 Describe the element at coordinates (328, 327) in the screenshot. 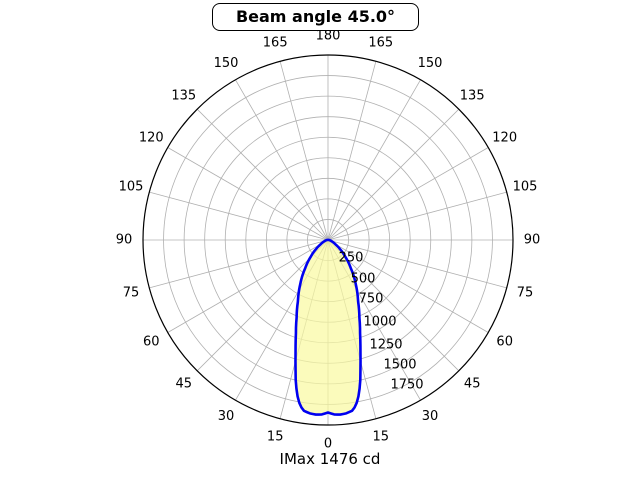

I see `beam-lobe` at that location.